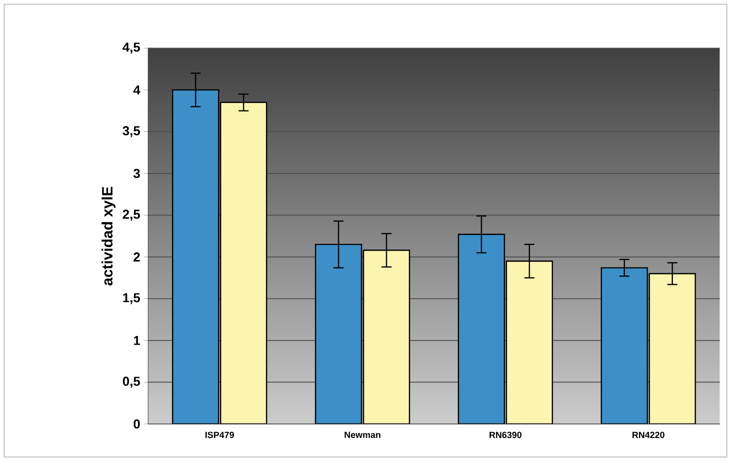  I want to click on x-tick-label: RN6390, so click(506, 435).